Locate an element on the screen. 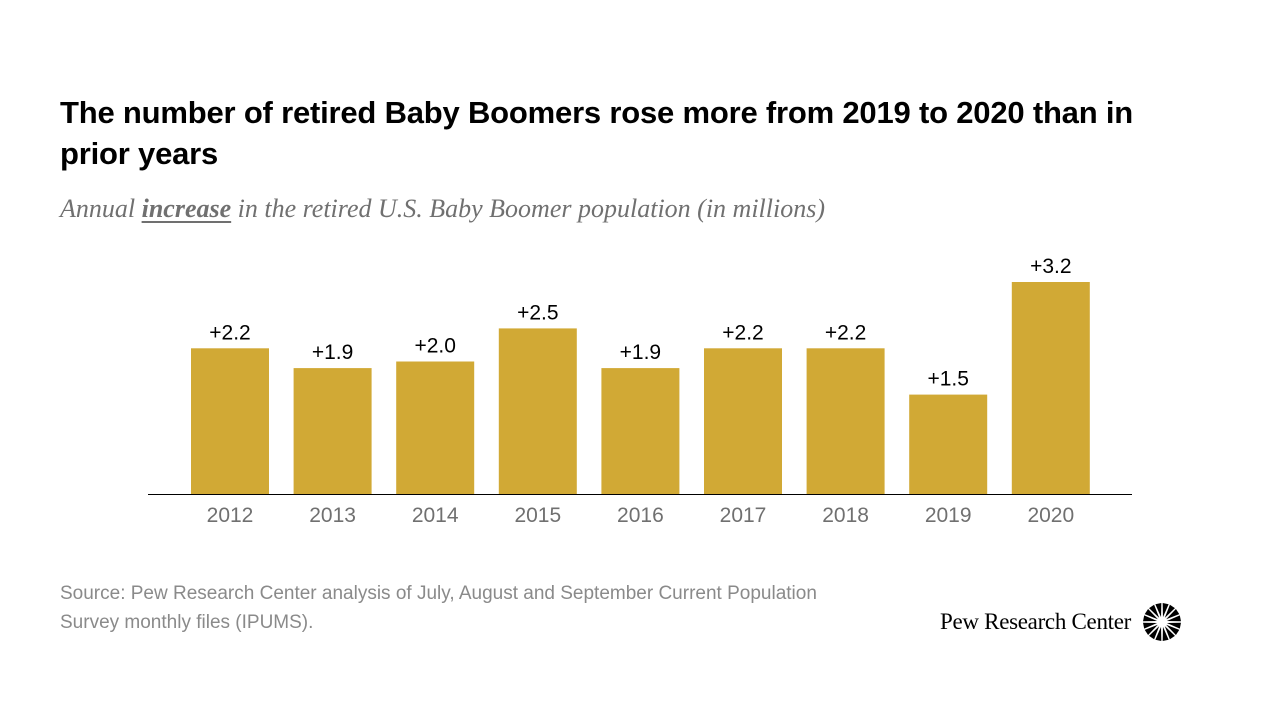 The width and height of the screenshot is (1280, 720). logo-wordmark: Pew Research Center is located at coordinates (1036, 621).